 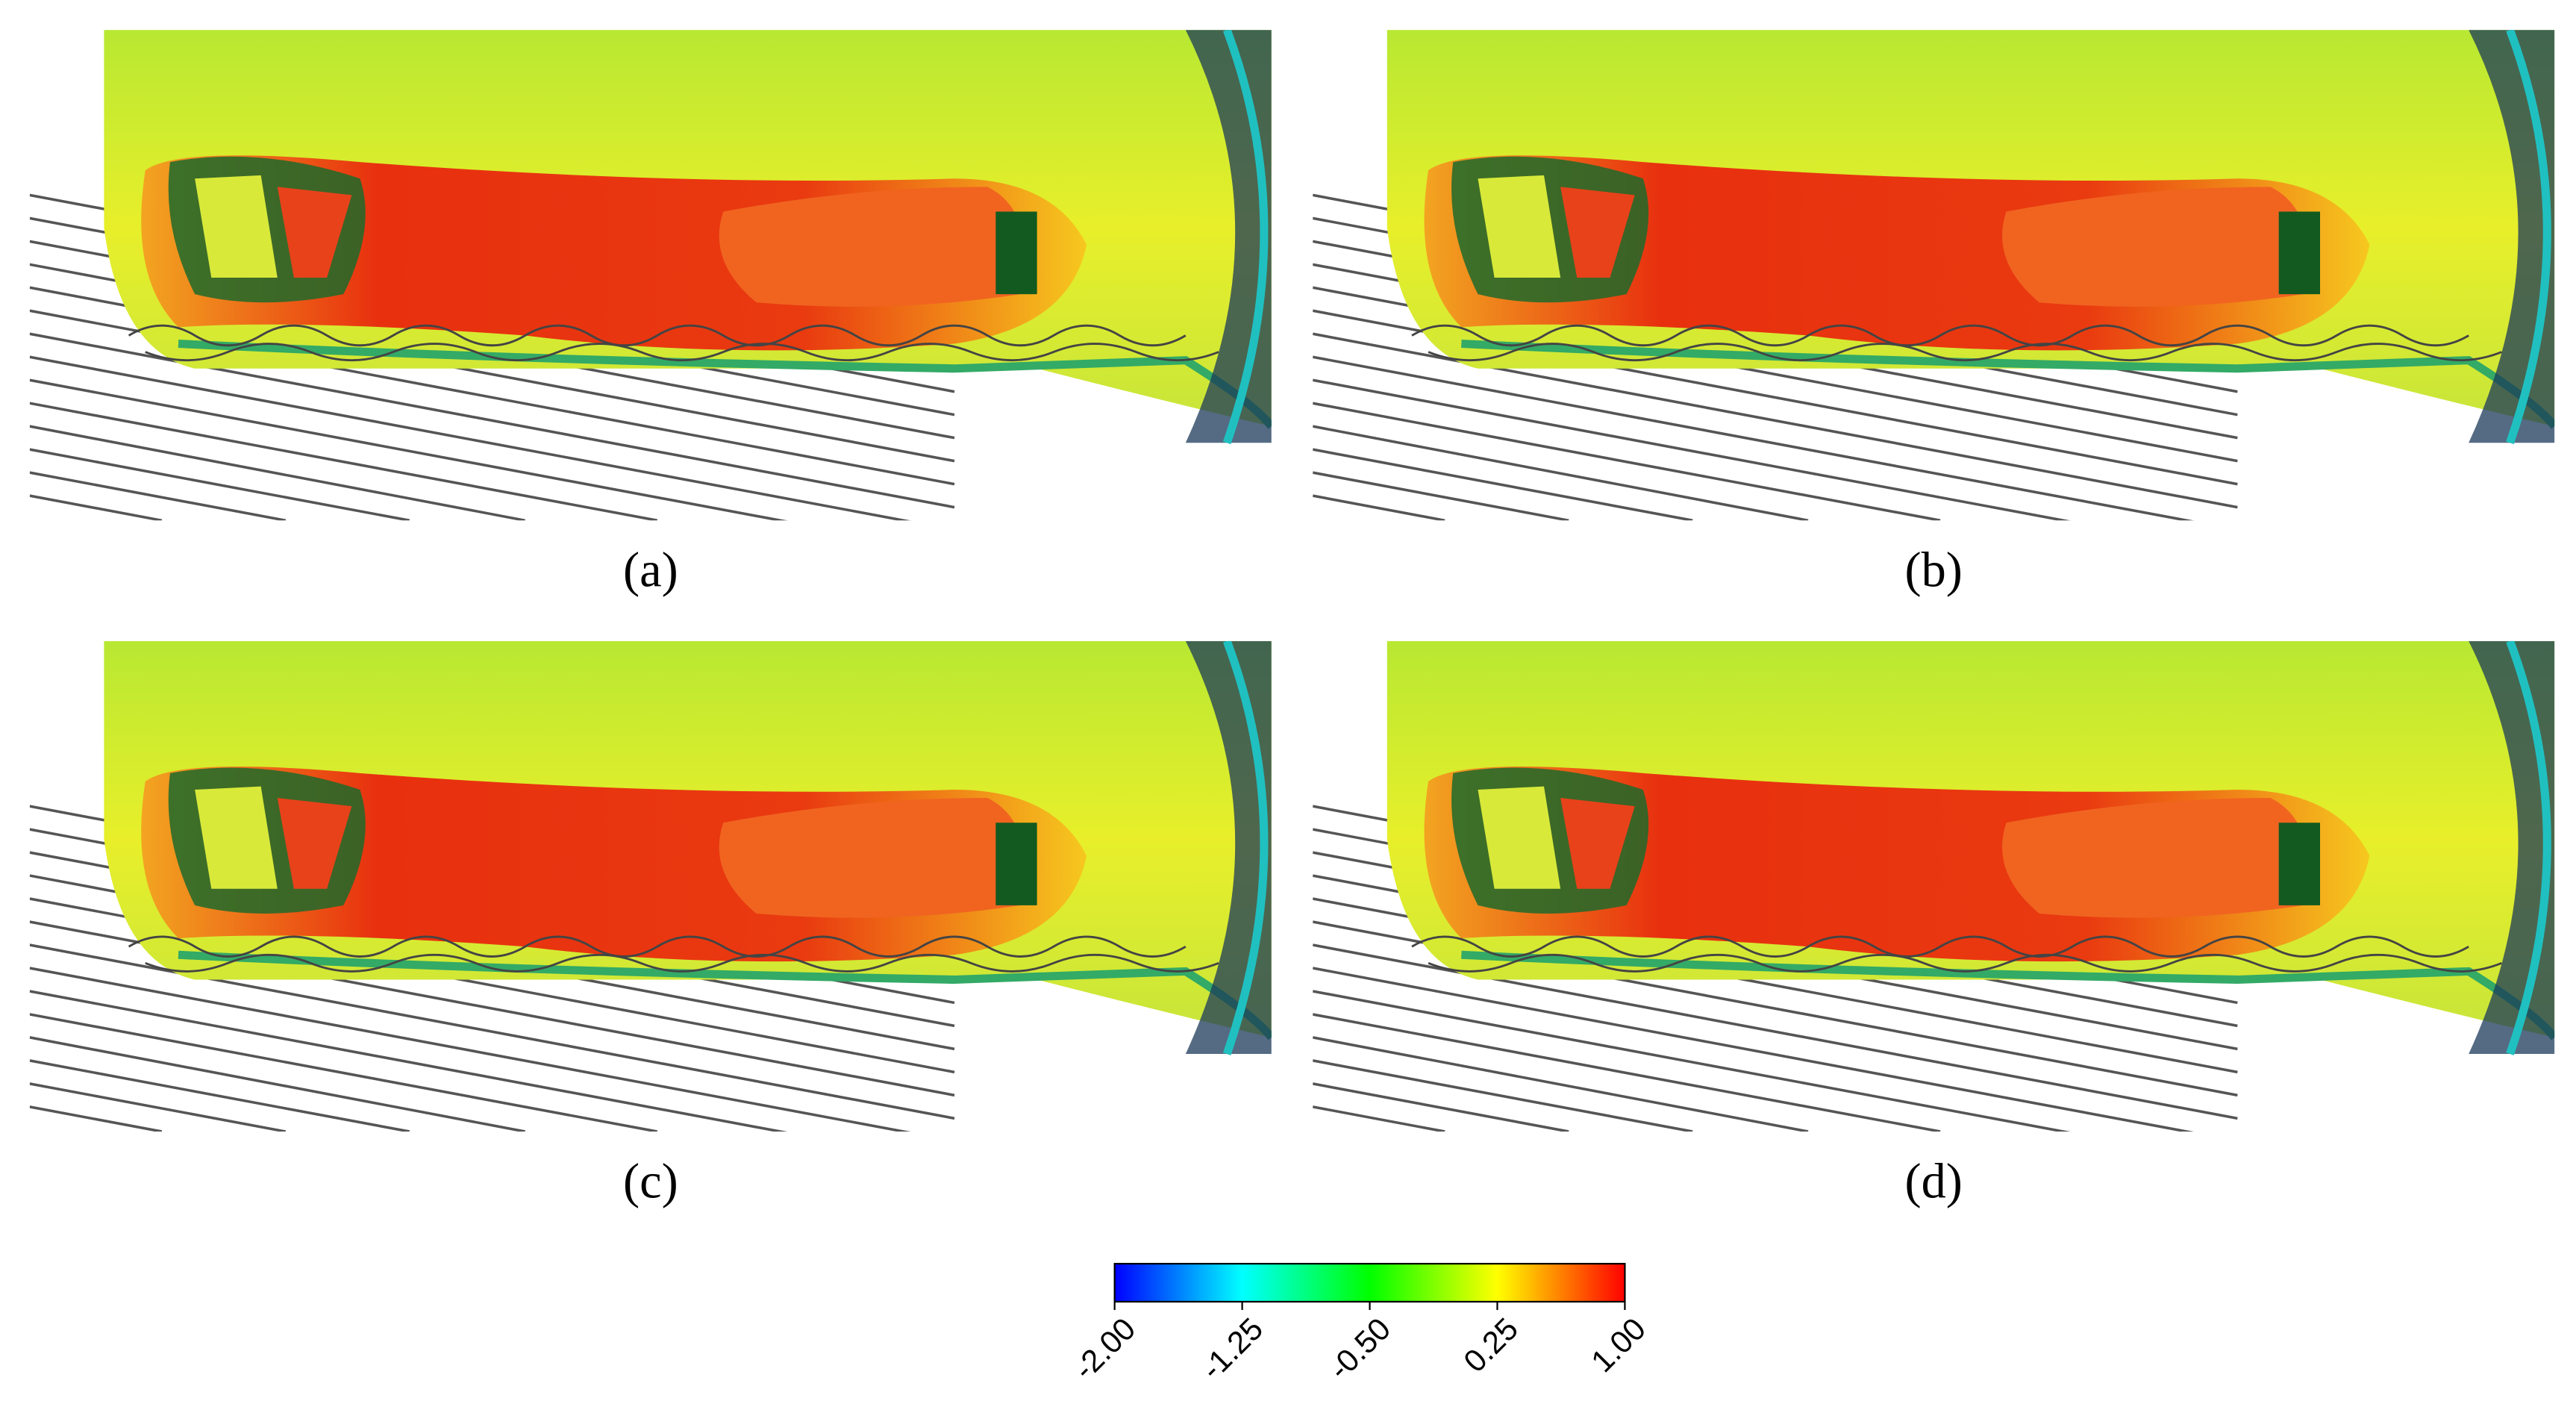 What do you see at coordinates (1369, 1282) in the screenshot?
I see `colorbar` at bounding box center [1369, 1282].